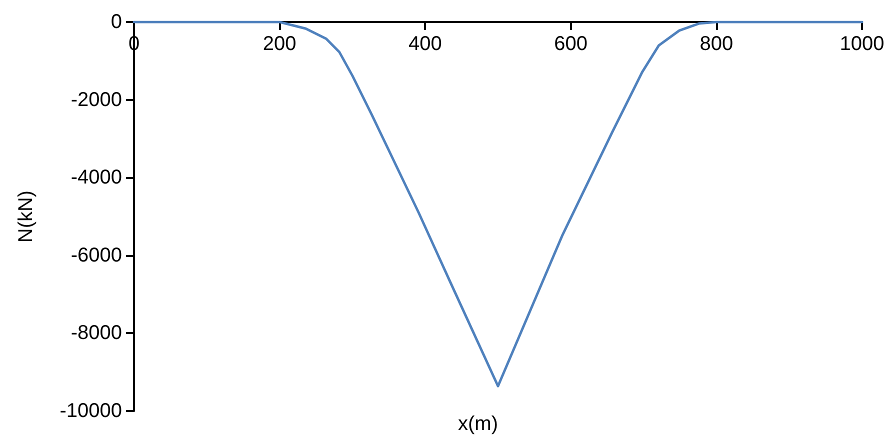 This screenshot has width=896, height=444. What do you see at coordinates (116, 22) in the screenshot?
I see `y-tick-label: 0` at bounding box center [116, 22].